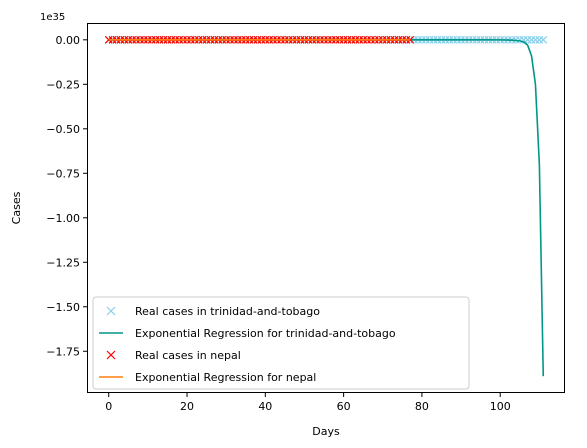  I want to click on x-axis-ticks: 0 20 40 60 80 100, so click(308, 403).